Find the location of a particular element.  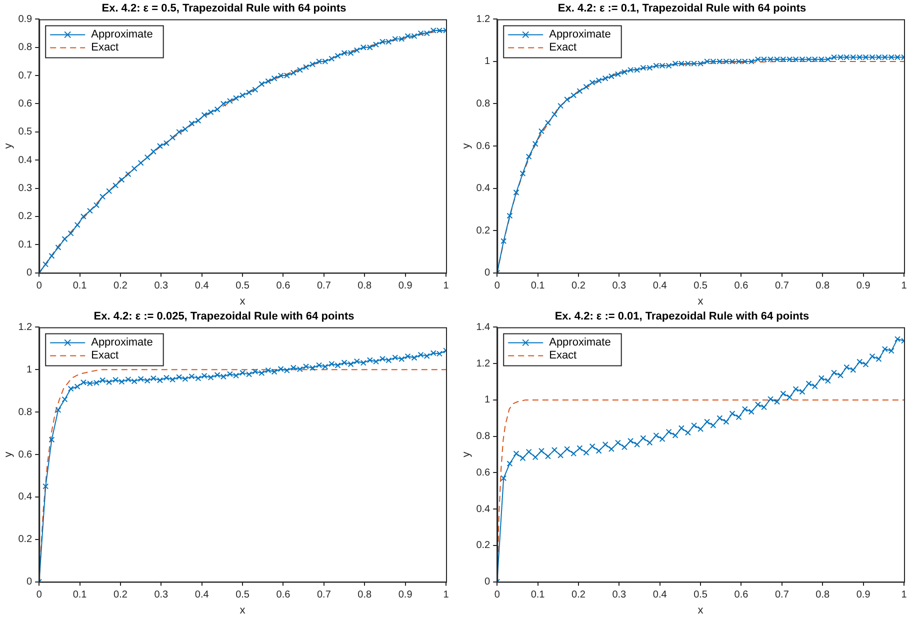

chart-title: Ex. 4.2: ε = 0.5, Trapezoidal Rule with 64 points is located at coordinates (224, 8).